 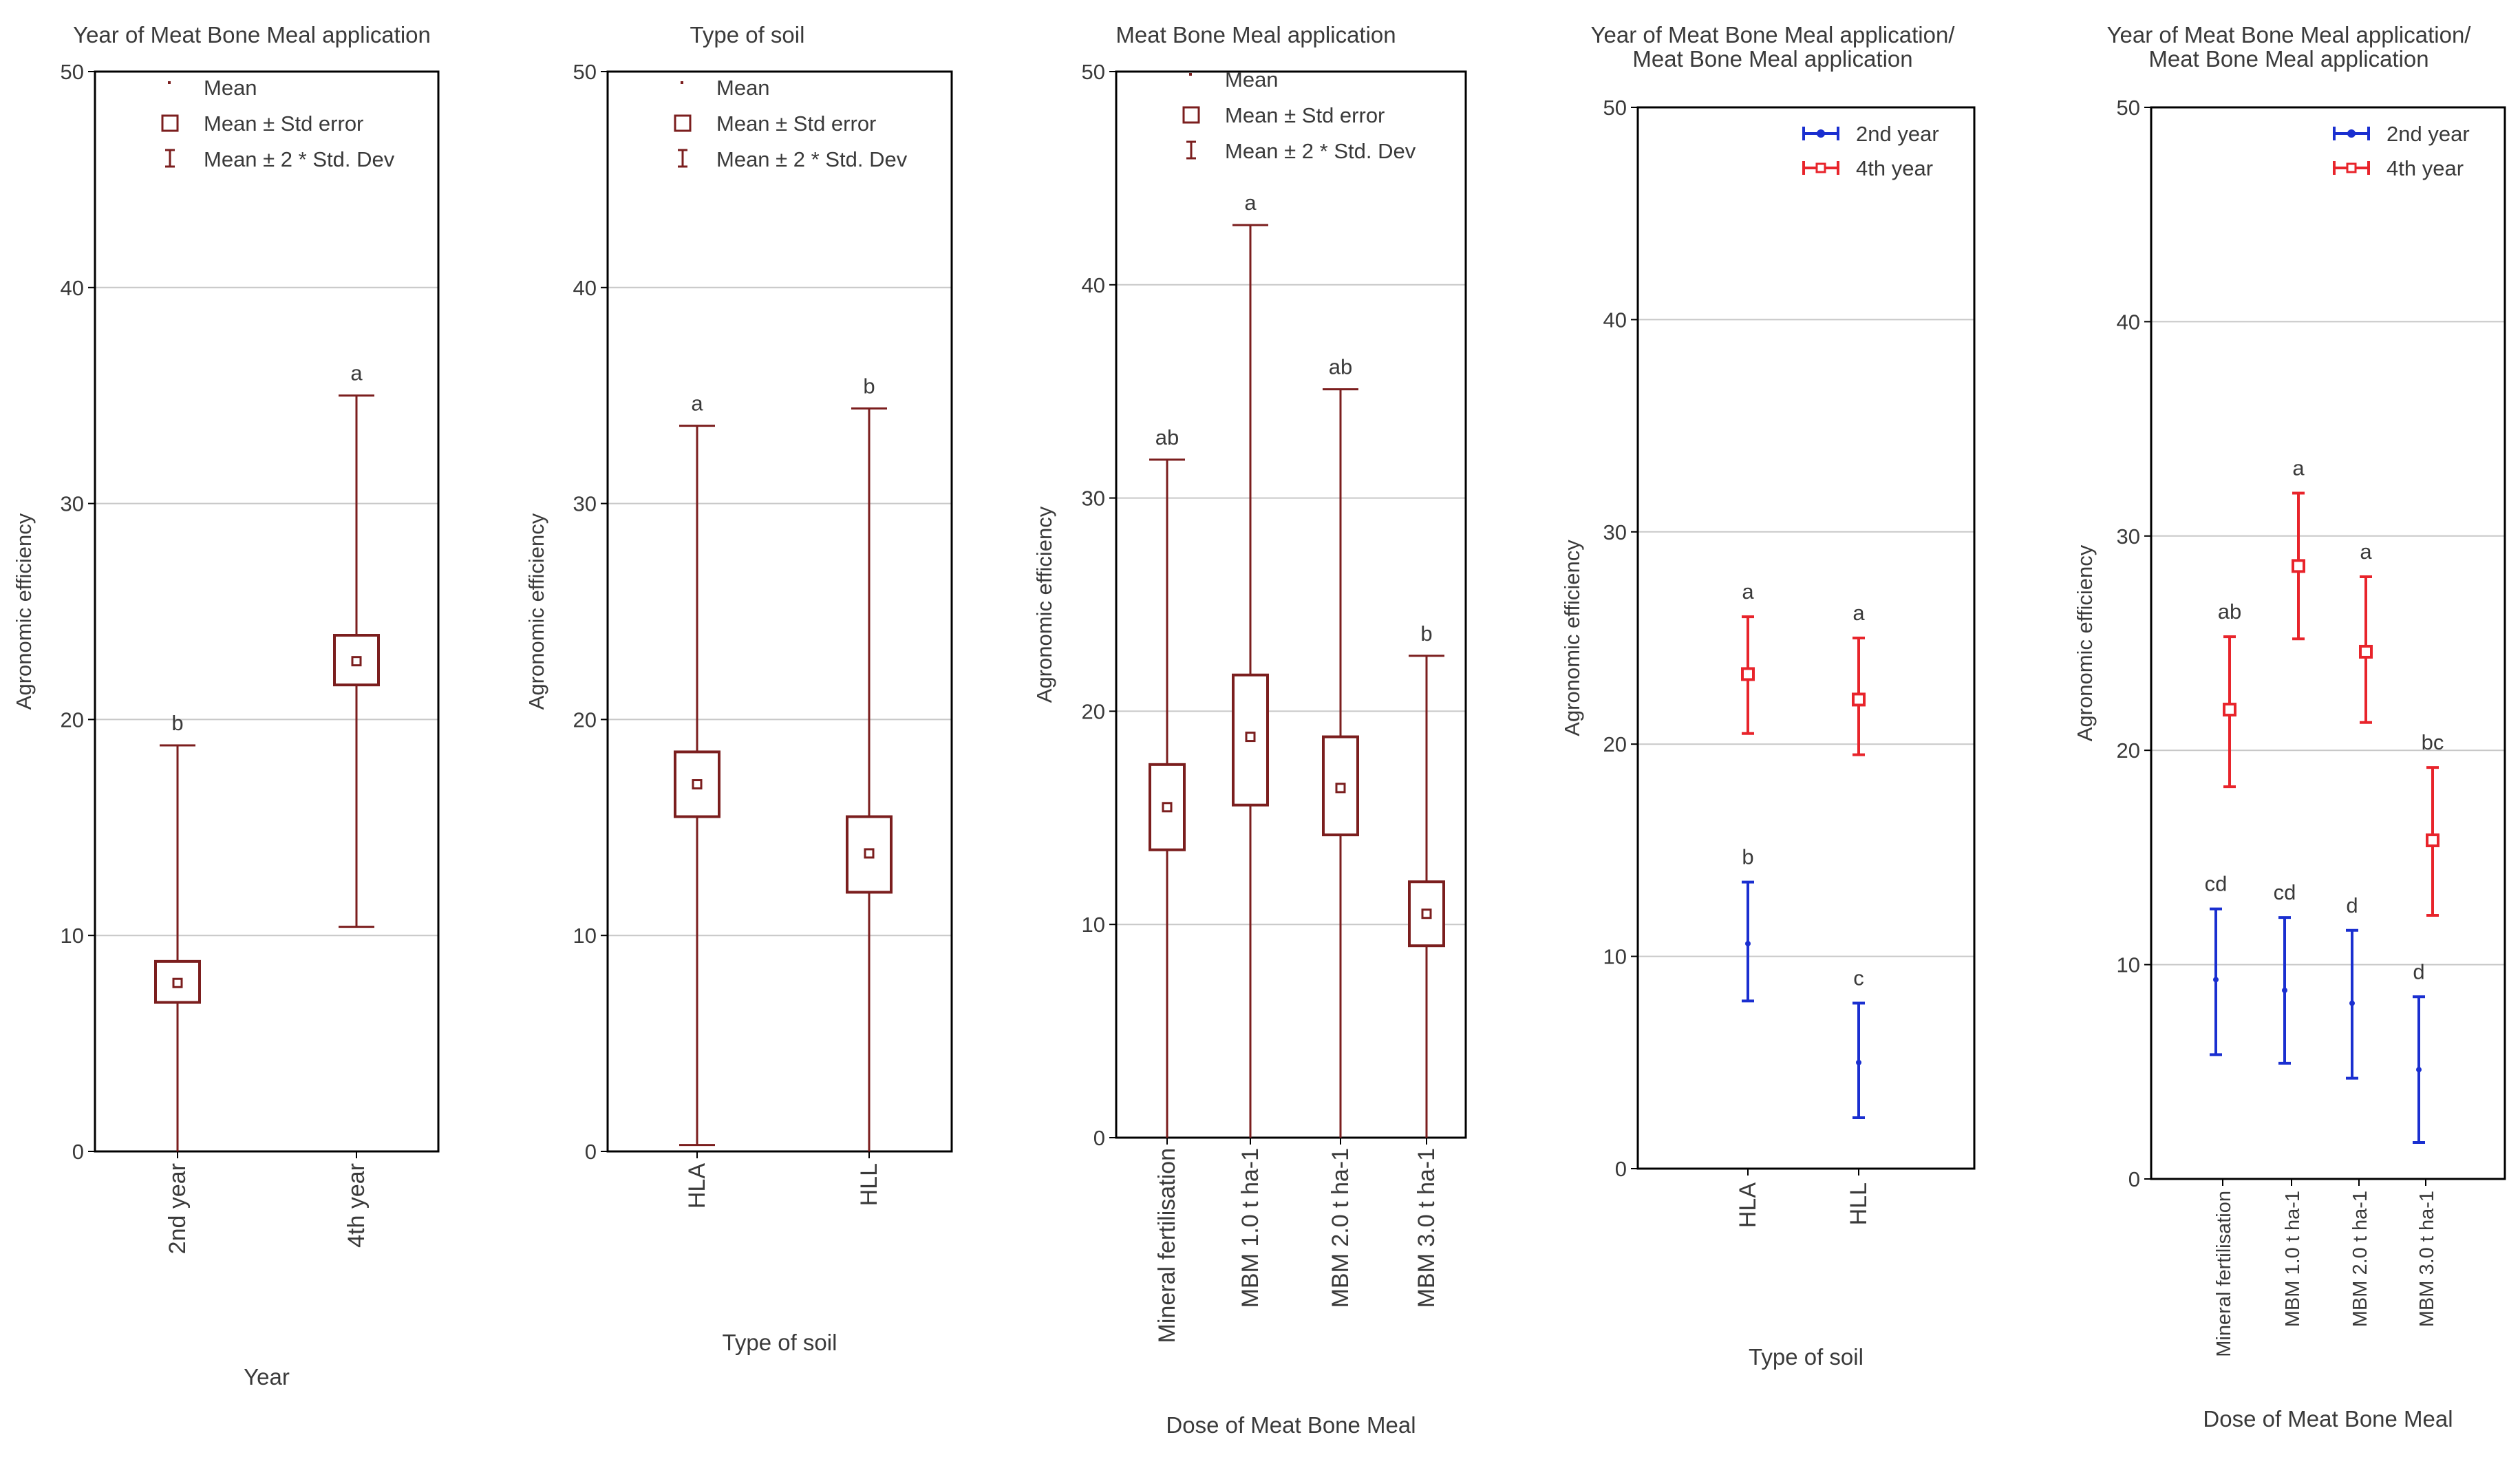 What do you see at coordinates (2427, 1259) in the screenshot?
I see `x-category-label: MBM 3.0 t ha-1` at bounding box center [2427, 1259].